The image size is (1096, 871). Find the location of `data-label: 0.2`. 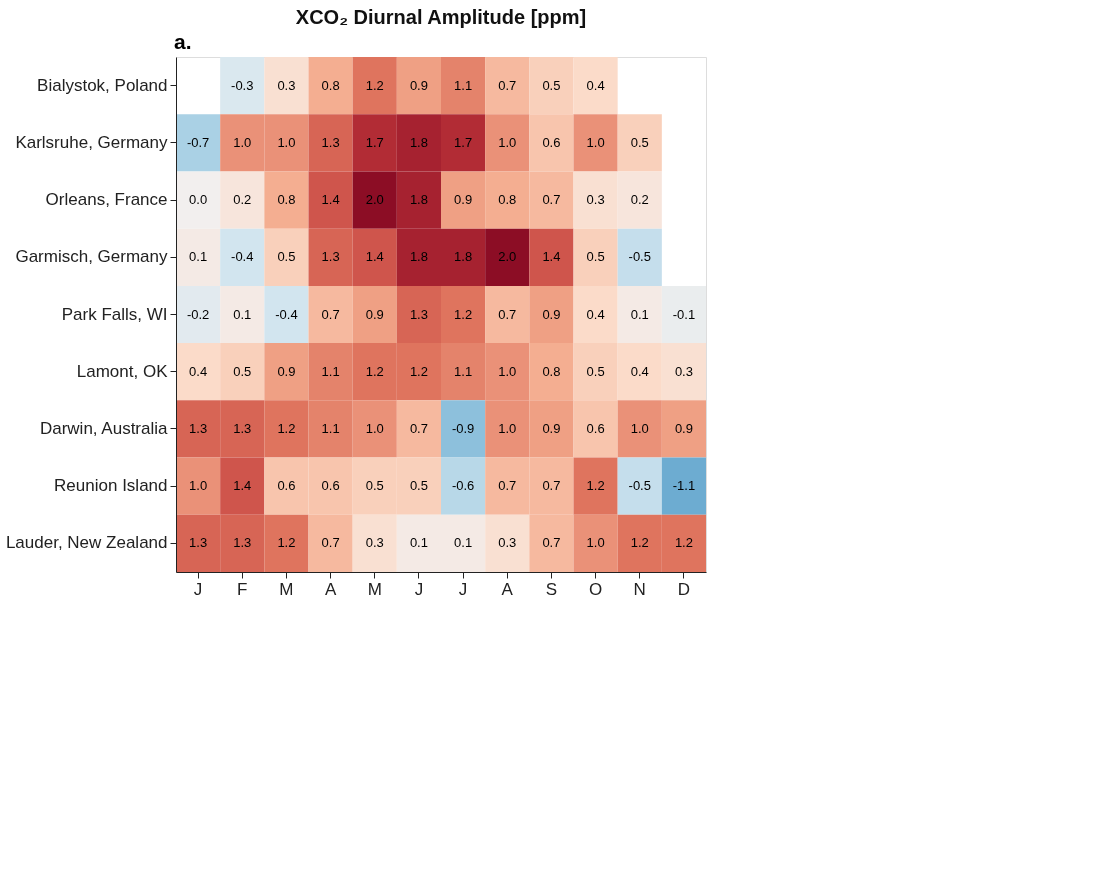

data-label: 0.2 is located at coordinates (639, 200).